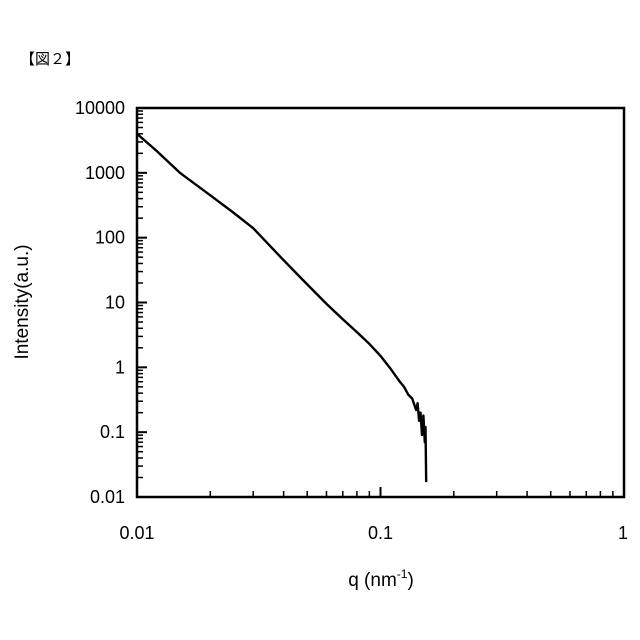 The height and width of the screenshot is (640, 640). I want to click on x-axis-title-close: ), so click(410, 580).